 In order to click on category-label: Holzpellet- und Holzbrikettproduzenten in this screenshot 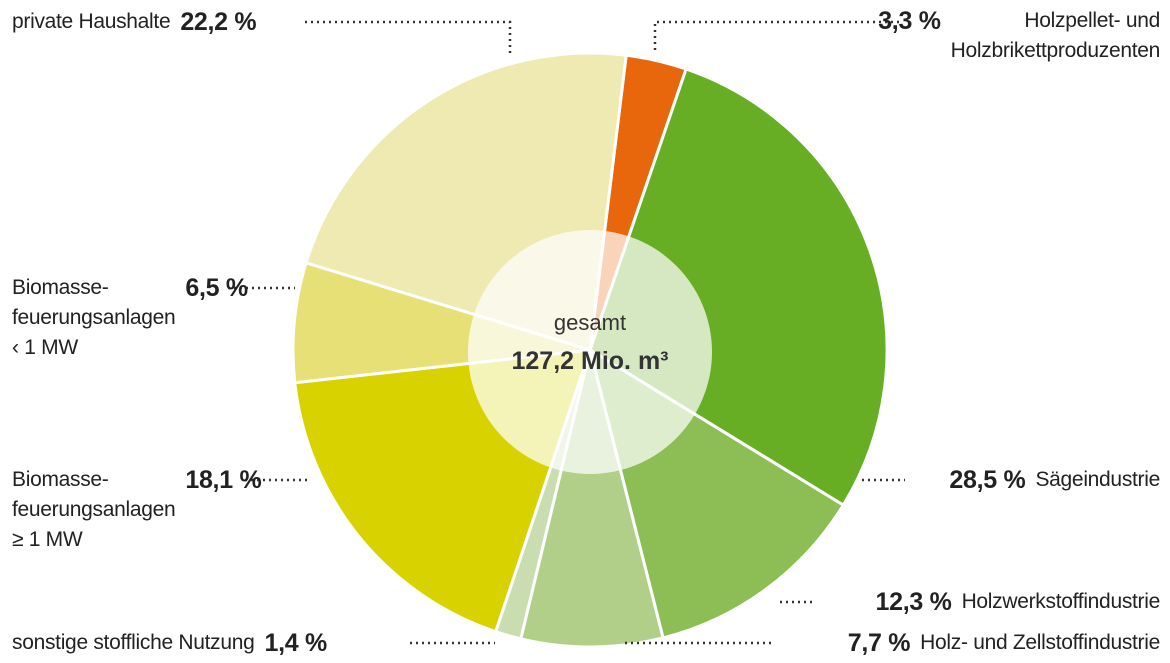, I will do `click(1055, 35)`.